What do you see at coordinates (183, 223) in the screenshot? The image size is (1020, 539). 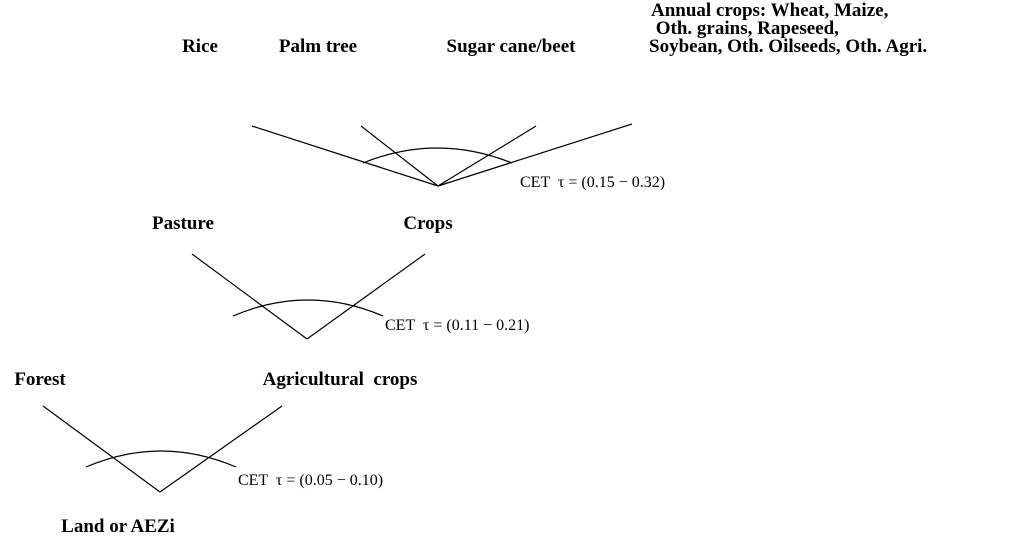 I see `node-label: Pasture` at bounding box center [183, 223].